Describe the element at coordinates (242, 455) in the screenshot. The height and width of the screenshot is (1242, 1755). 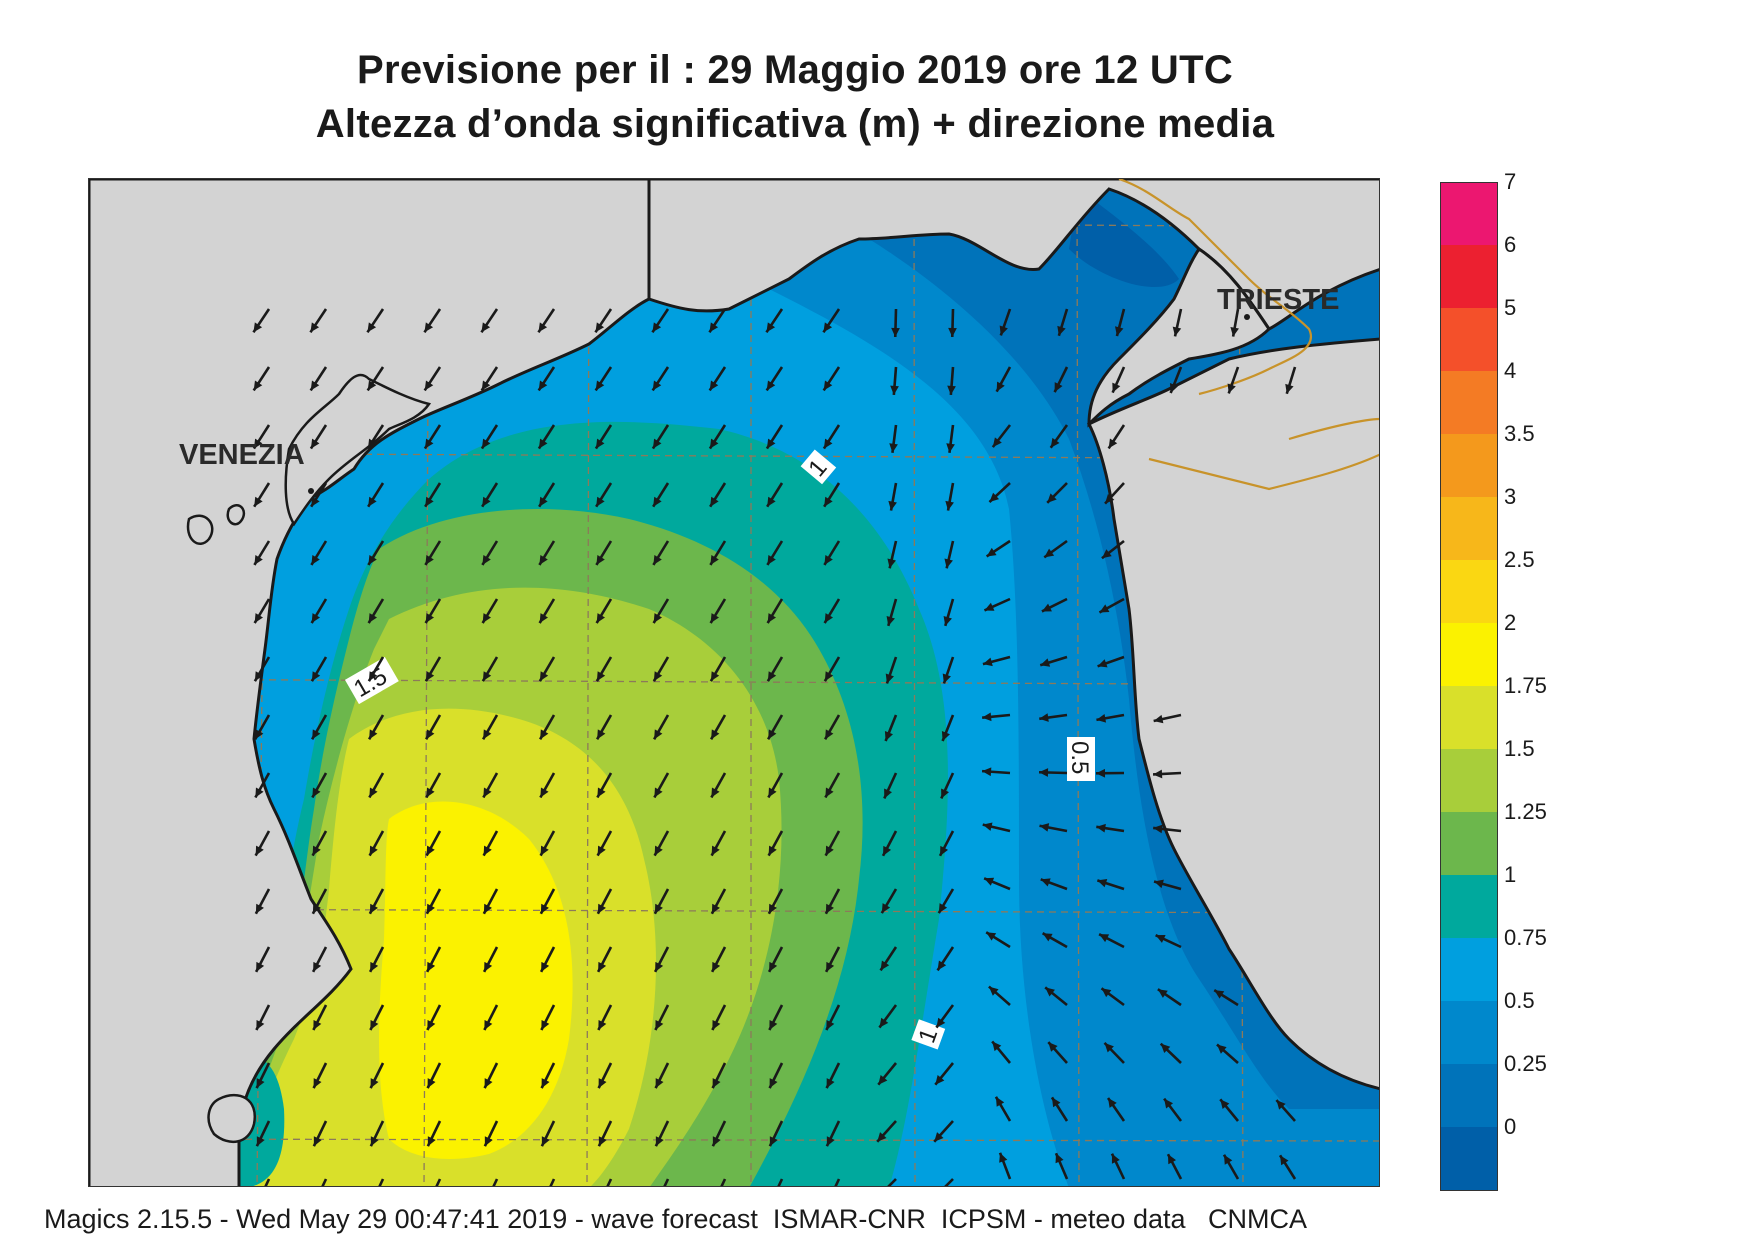
I see `city-label-venezia: VENEZIA` at that location.